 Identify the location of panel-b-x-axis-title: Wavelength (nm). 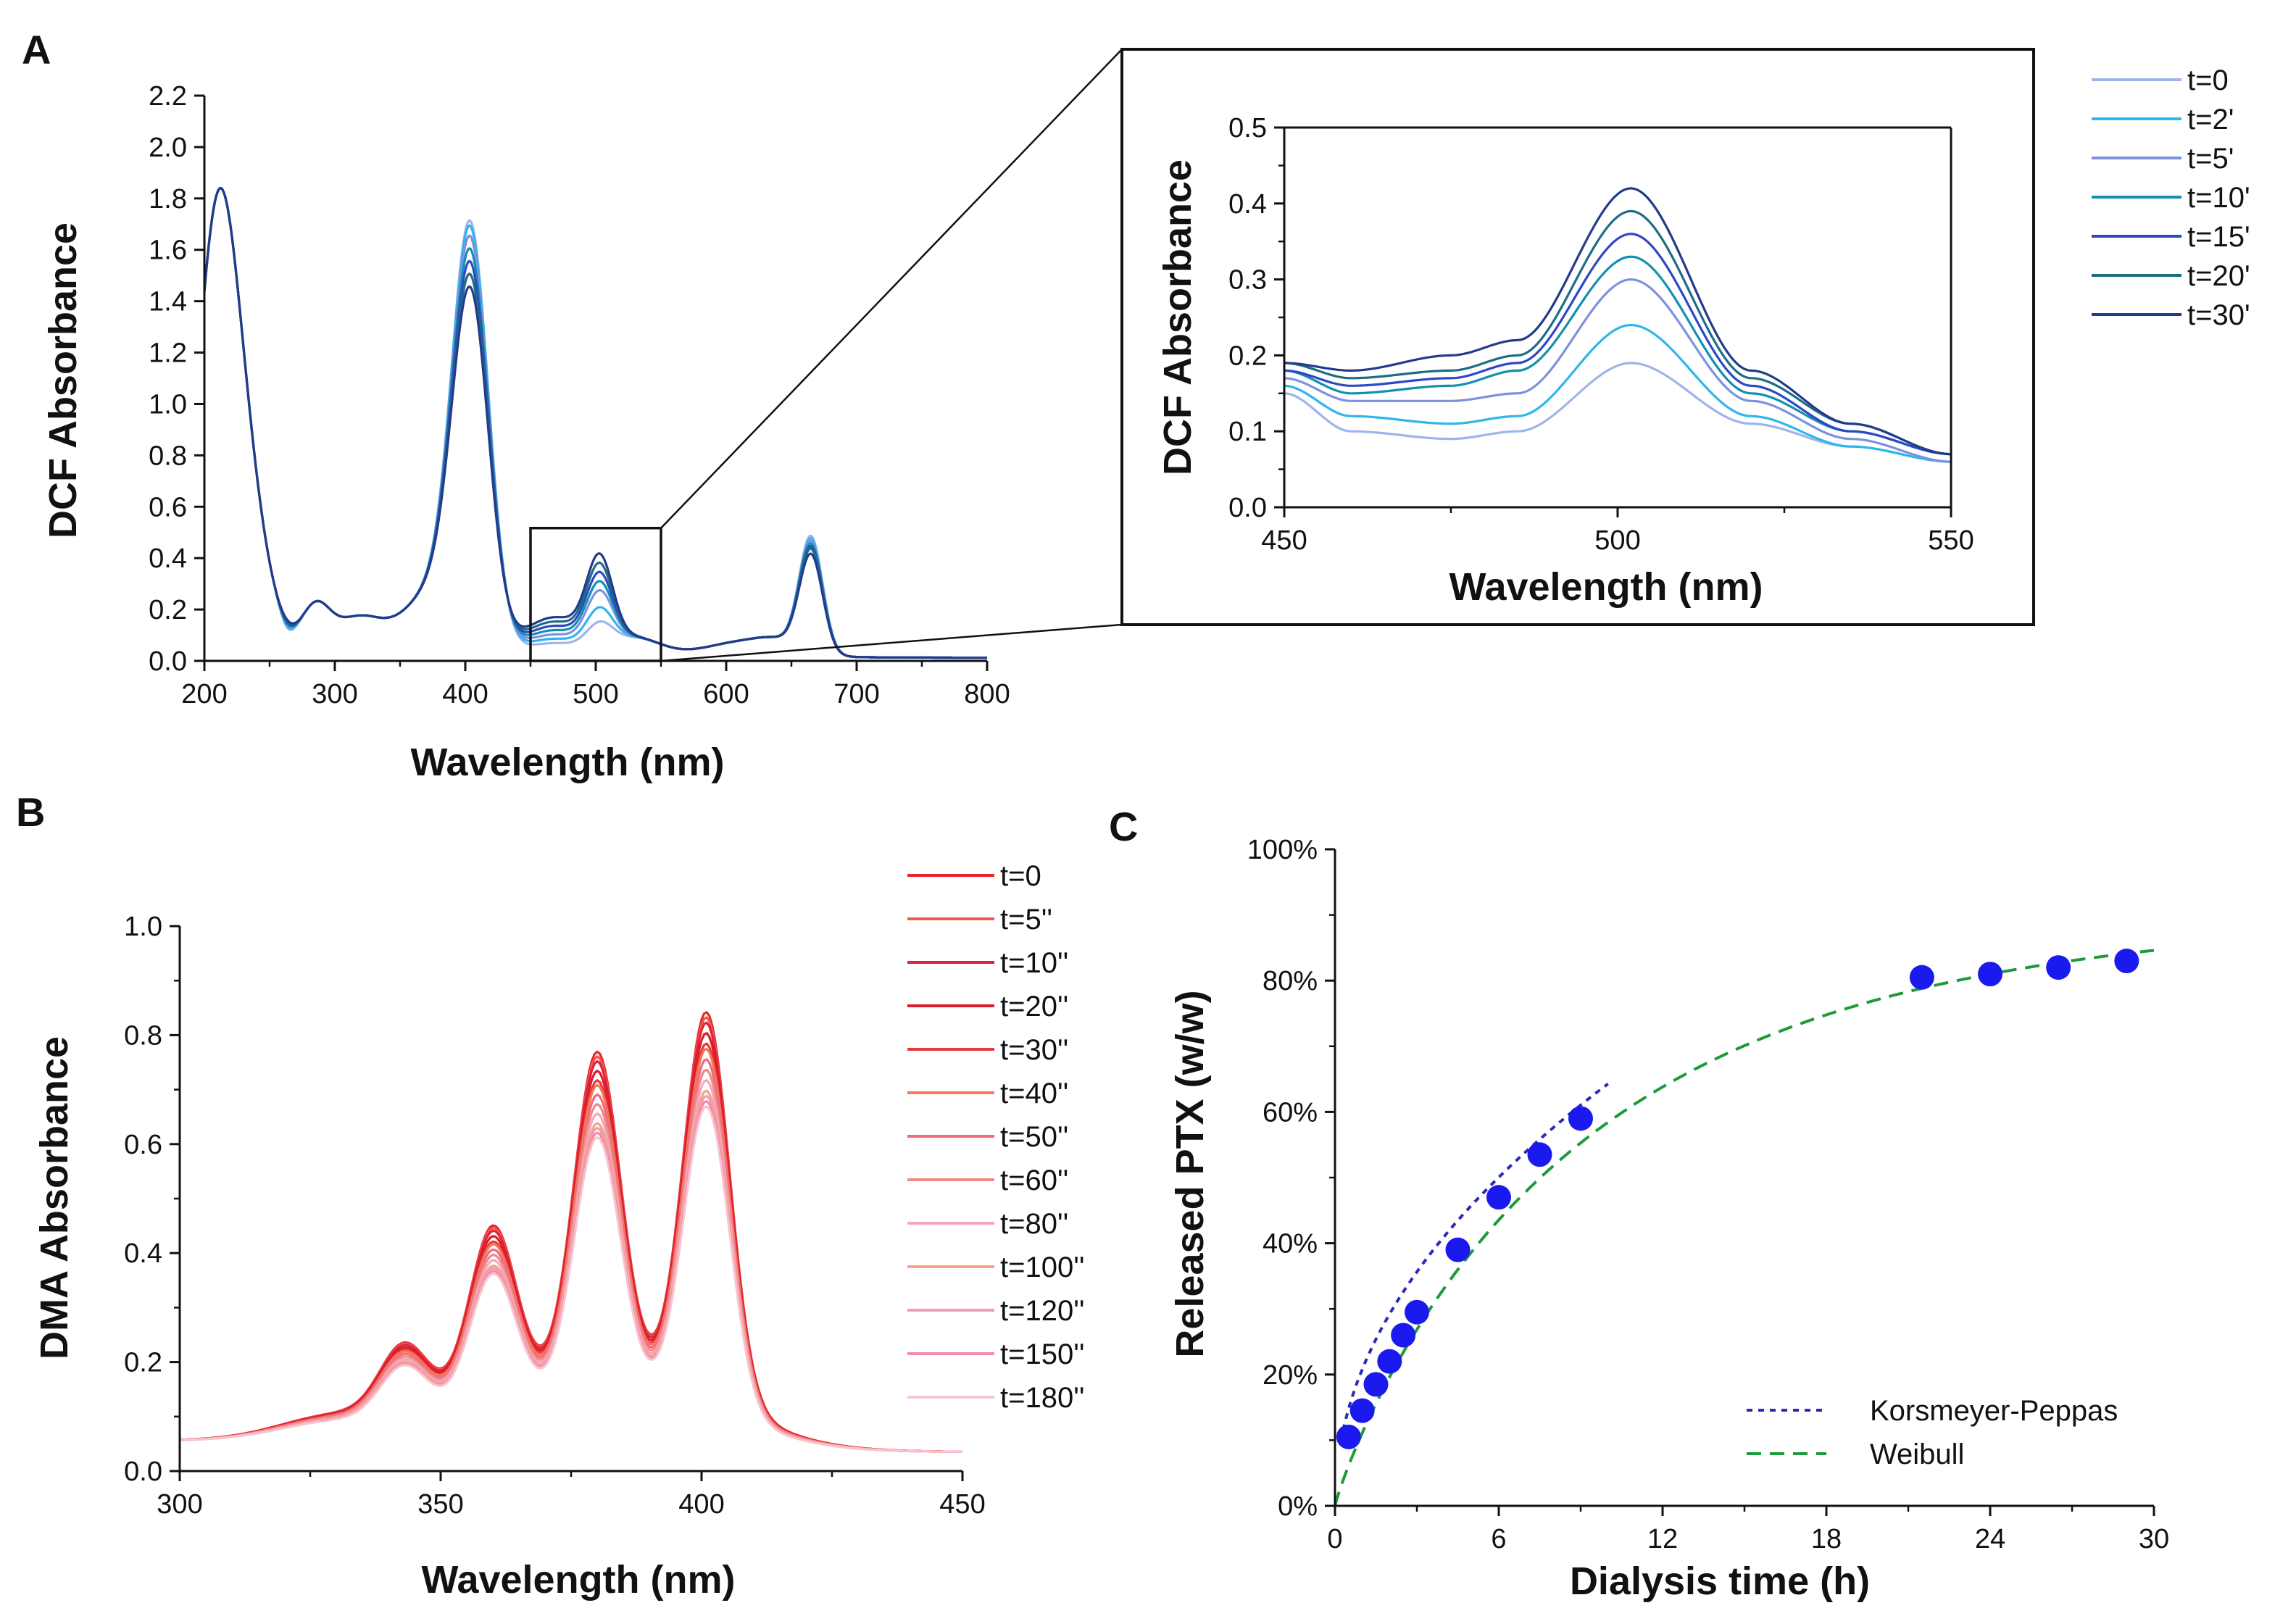
(578, 1580).